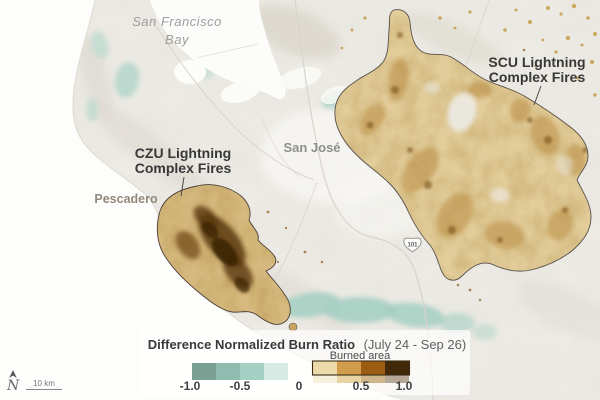  Describe the element at coordinates (177, 39) in the screenshot. I see `label-sf-bay-line2: Bay` at that location.